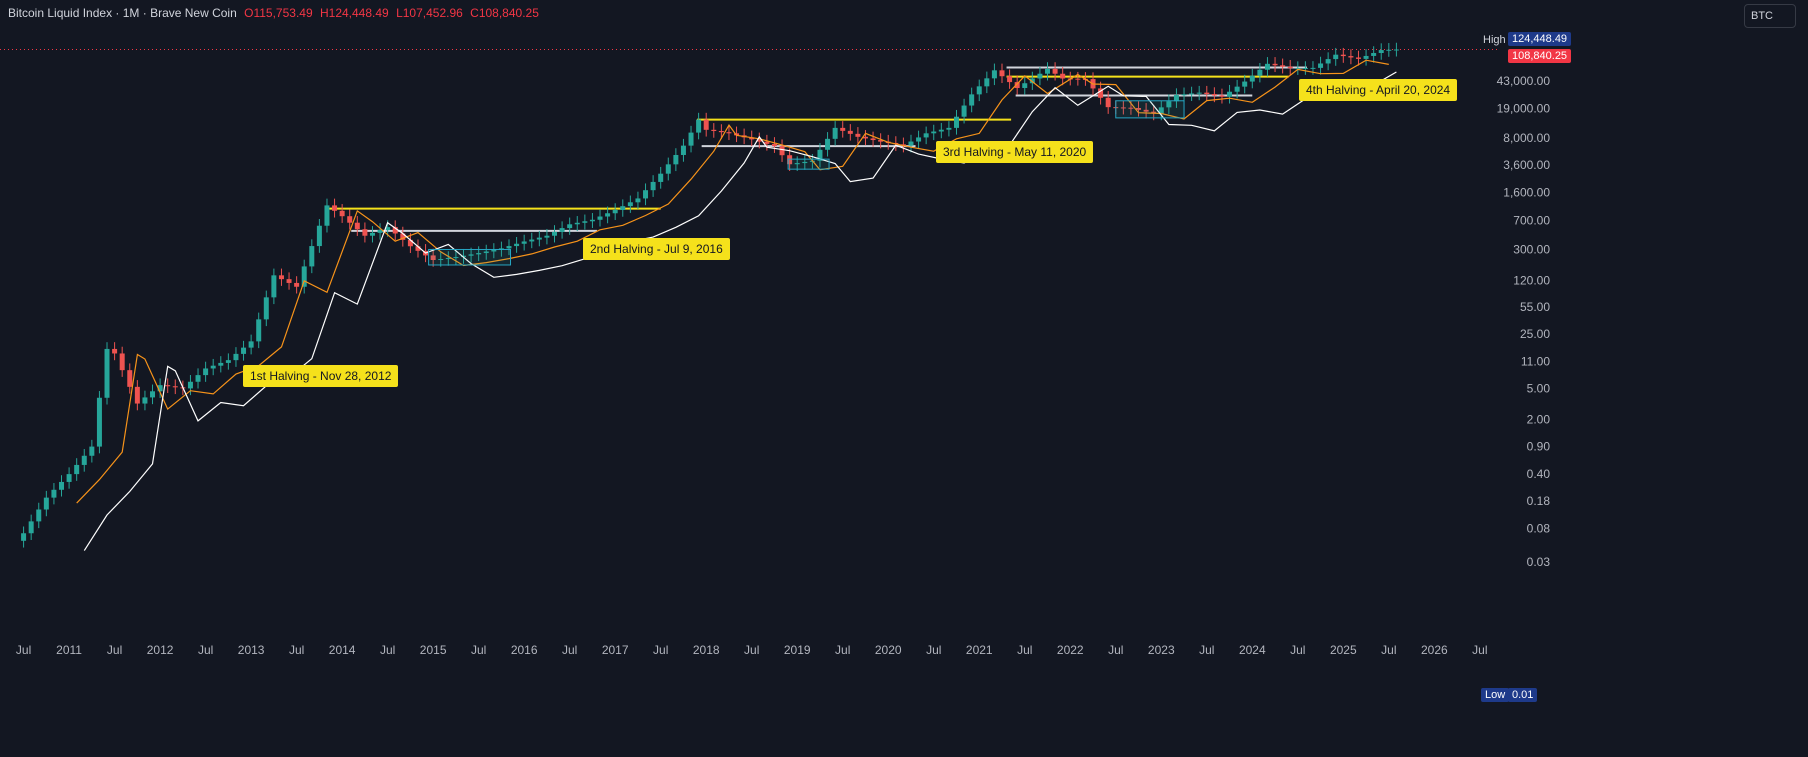 The height and width of the screenshot is (757, 1808). I want to click on y-tick-label: 55.00, so click(1535, 307).